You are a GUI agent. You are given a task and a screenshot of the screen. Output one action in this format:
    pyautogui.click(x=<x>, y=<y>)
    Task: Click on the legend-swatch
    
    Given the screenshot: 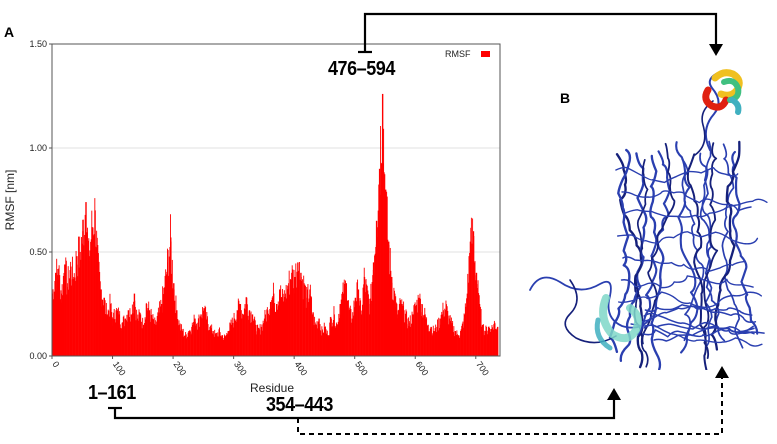 What is the action you would take?
    pyautogui.click(x=485, y=54)
    